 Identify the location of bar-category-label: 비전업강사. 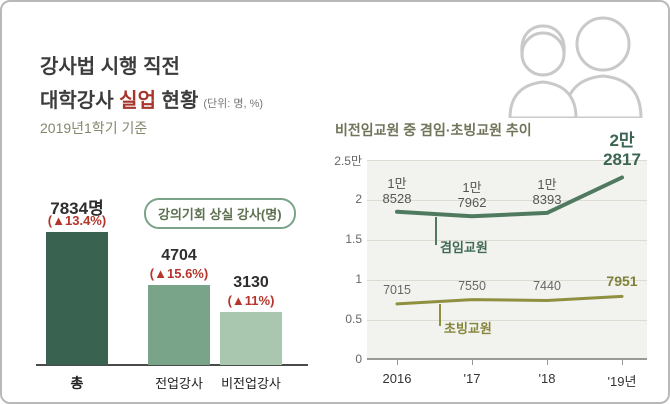
(251, 383).